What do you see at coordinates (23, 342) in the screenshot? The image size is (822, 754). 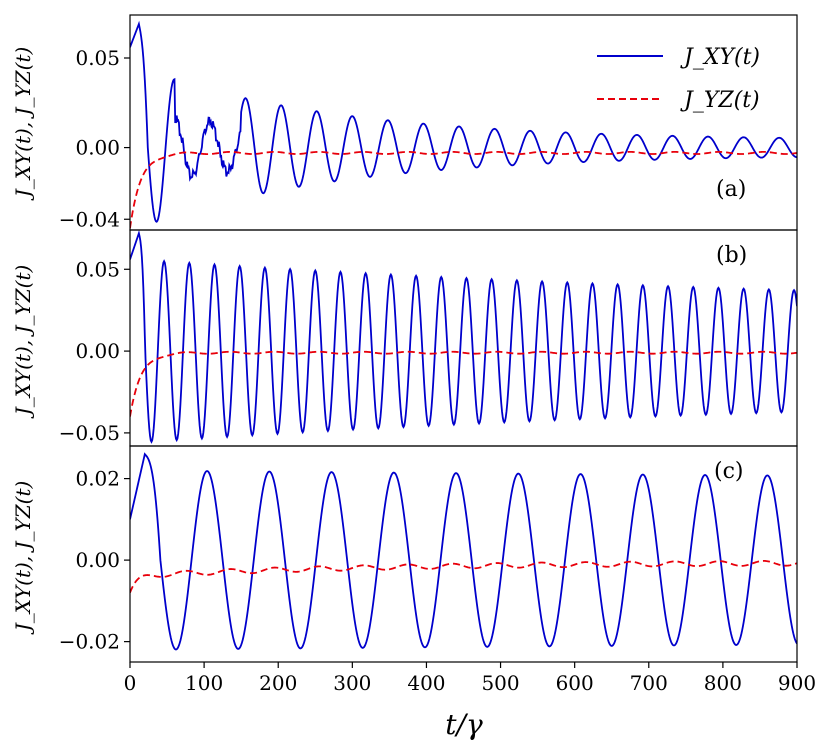 I see `y-axis-label-b: J_XY(t), J_YZ(t)` at bounding box center [23, 342].